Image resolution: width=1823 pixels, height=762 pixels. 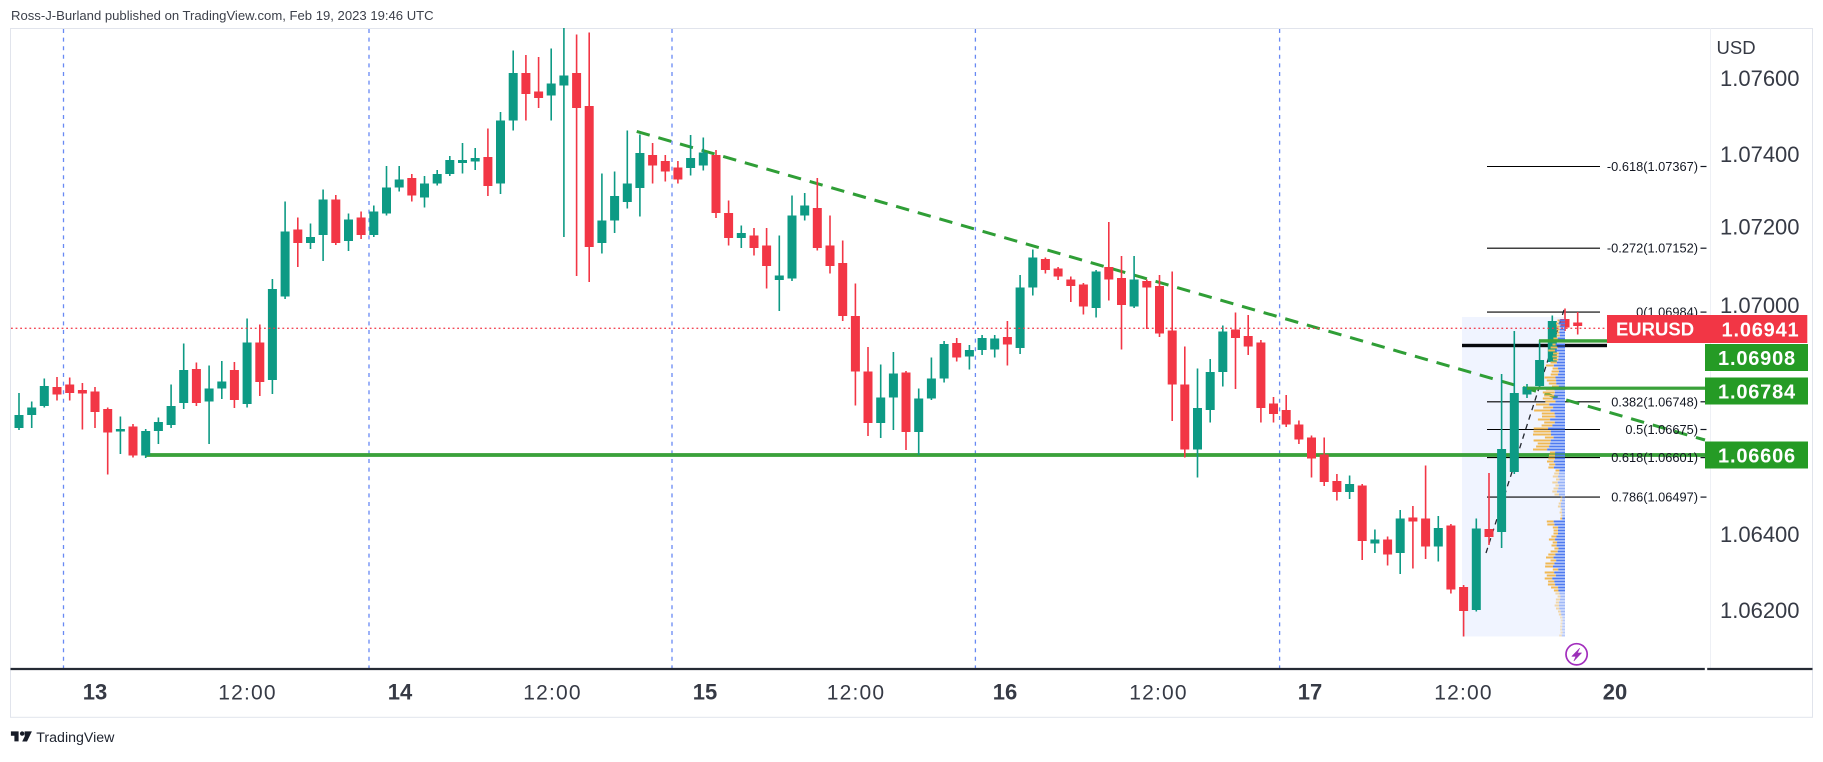 I want to click on svg-text: USD, so click(x=1736, y=47).